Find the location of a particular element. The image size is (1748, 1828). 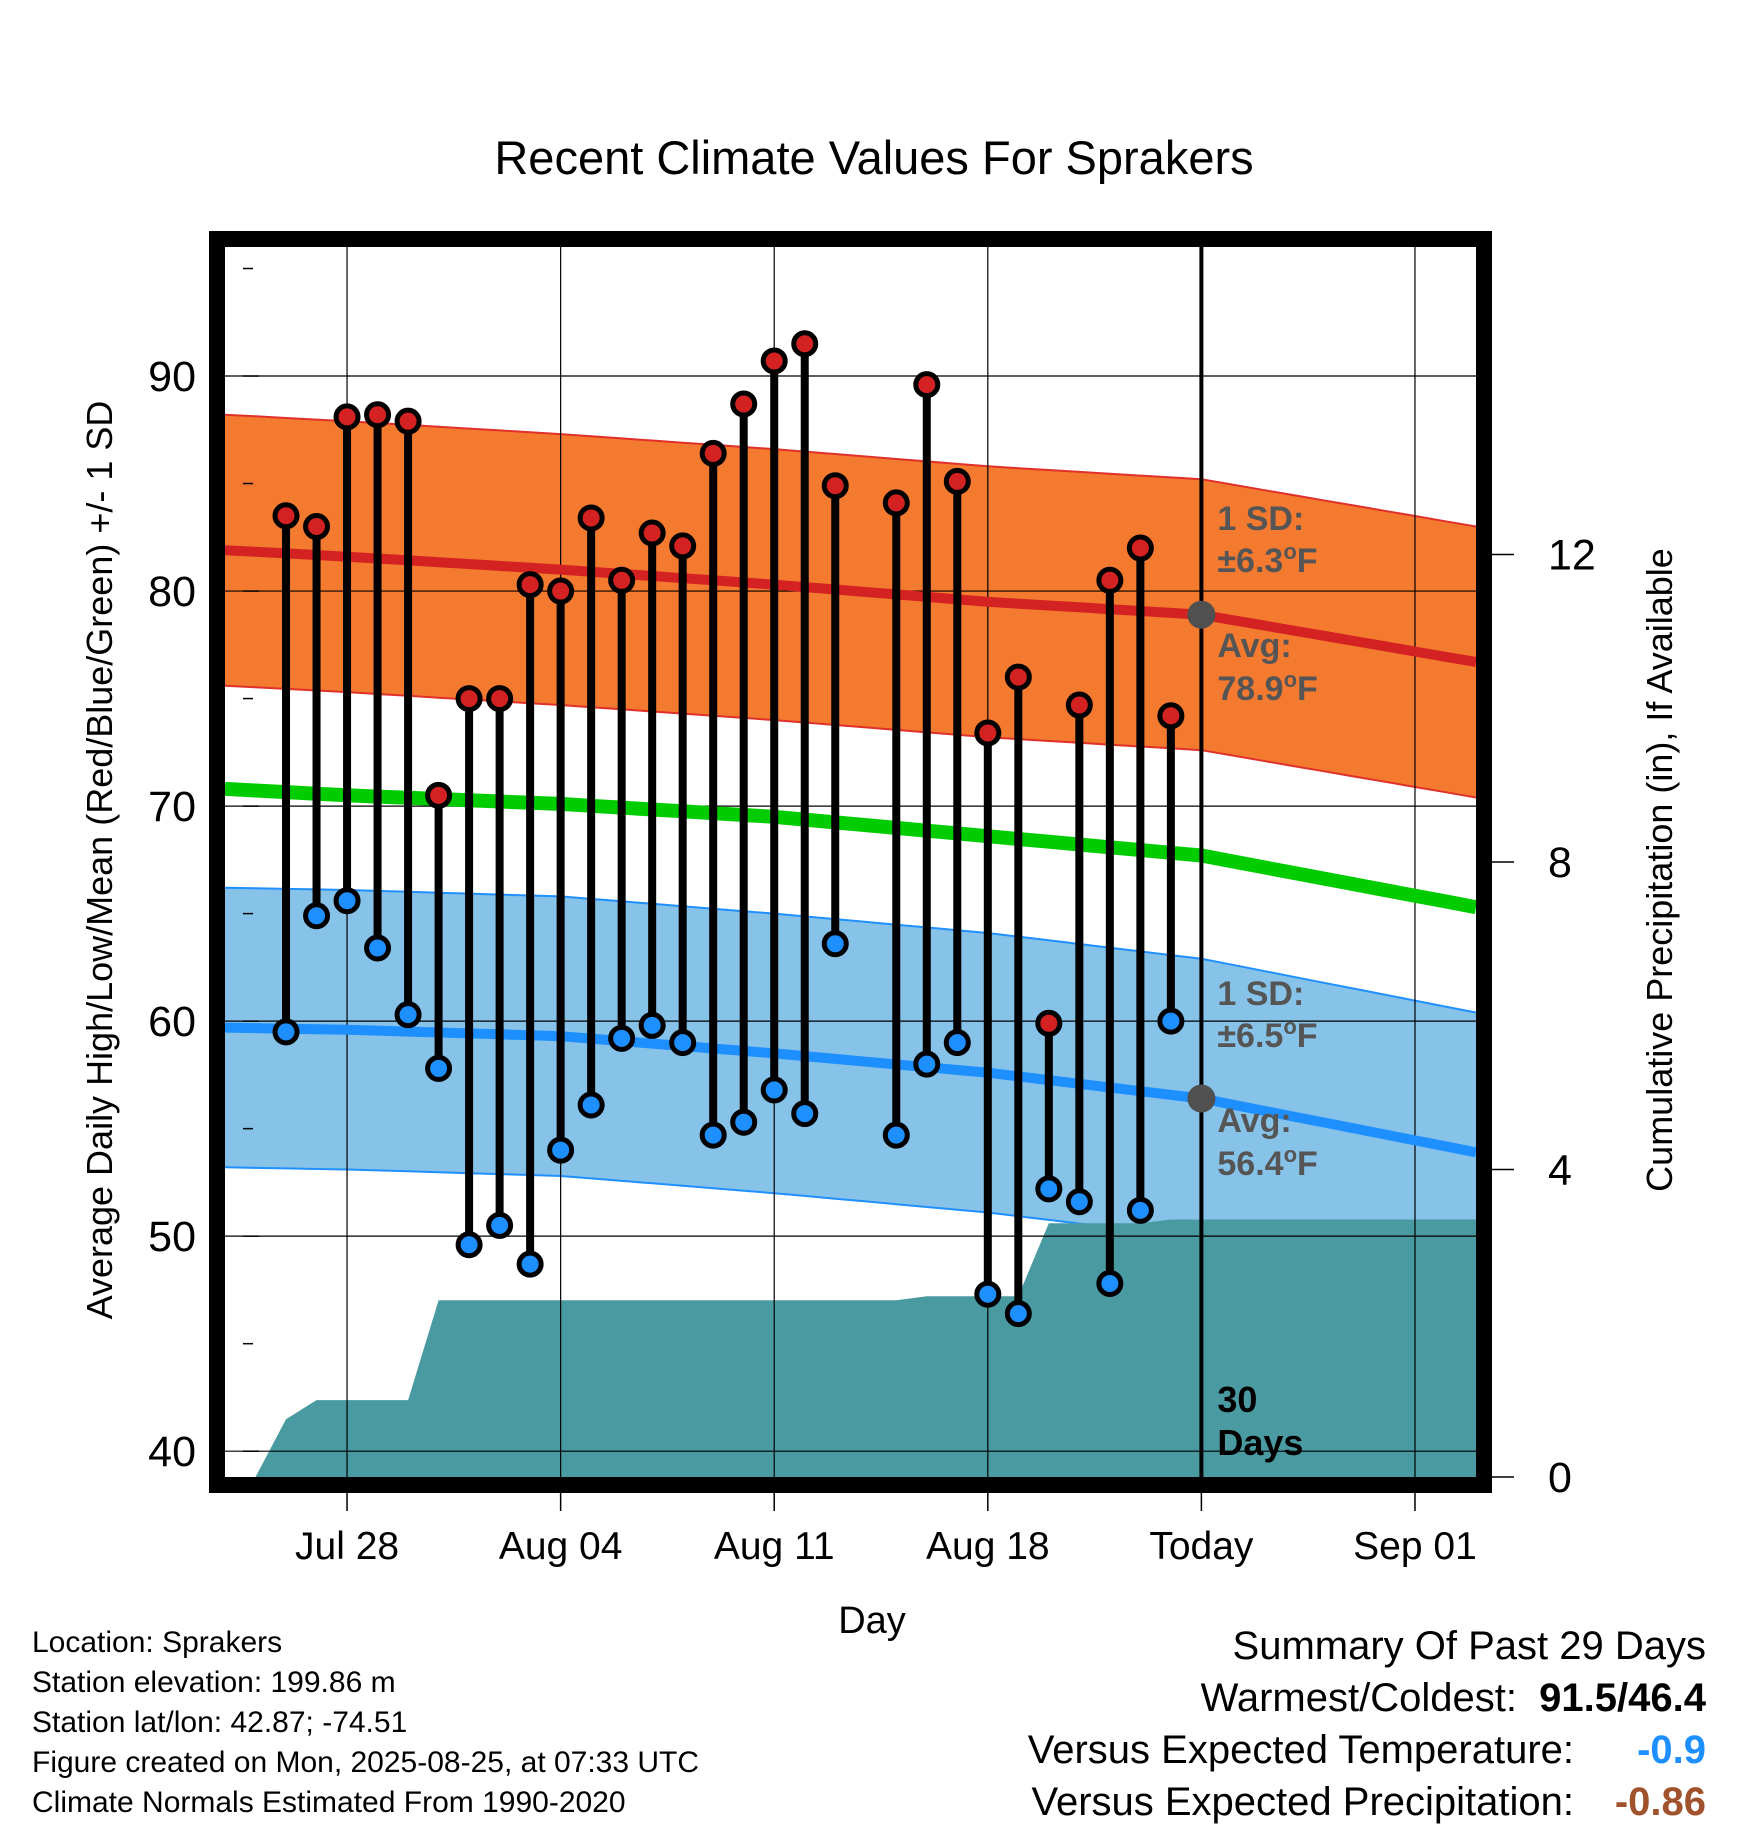

chart-title: Recent Climate Values For Sprakers is located at coordinates (874, 157).